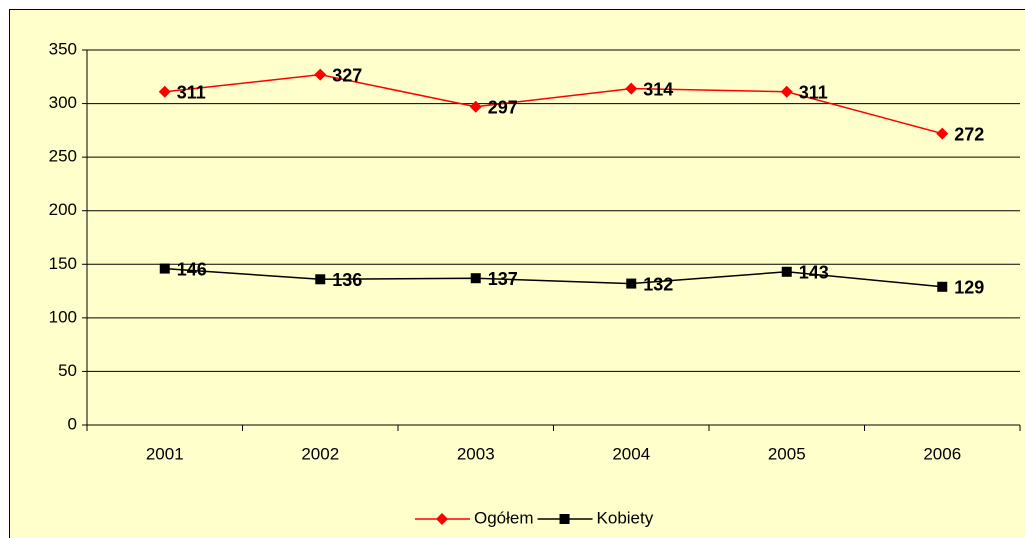 Image resolution: width=1025 pixels, height=538 pixels. What do you see at coordinates (476, 453) in the screenshot?
I see `x-tick-label: 2003` at bounding box center [476, 453].